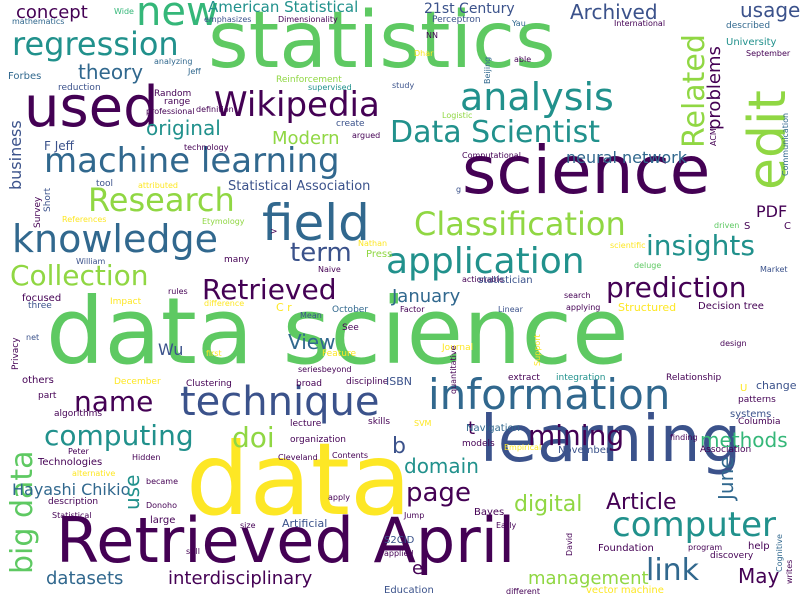 This screenshot has width=800, height=600. I want to click on word-became: became, so click(162, 481).